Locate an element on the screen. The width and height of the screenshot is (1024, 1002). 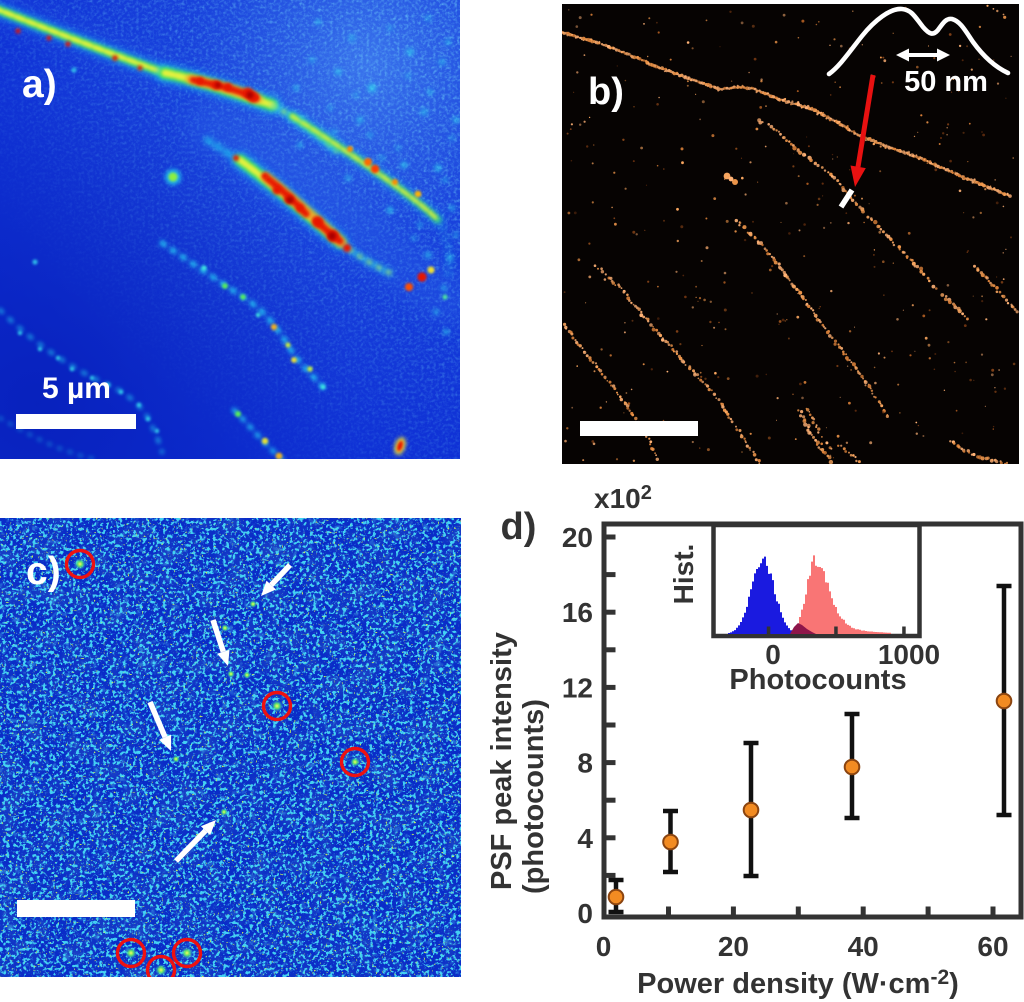
svg-text: 60 is located at coordinates (992, 946).